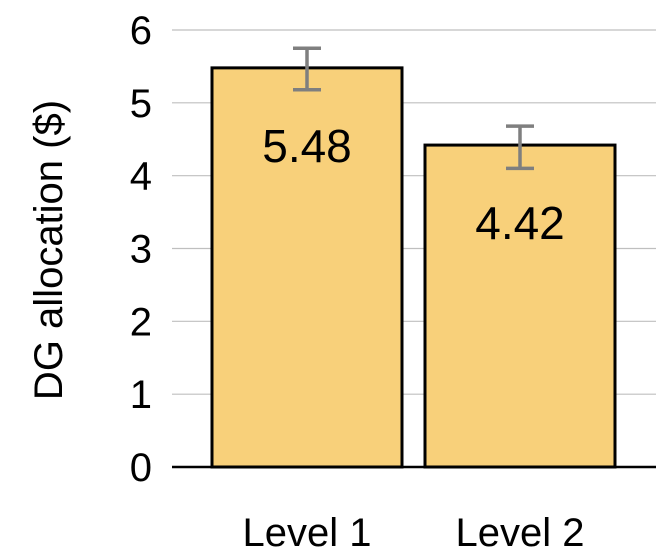 The image size is (664, 557). Describe the element at coordinates (141, 31) in the screenshot. I see `y-tick-label: 6` at that location.